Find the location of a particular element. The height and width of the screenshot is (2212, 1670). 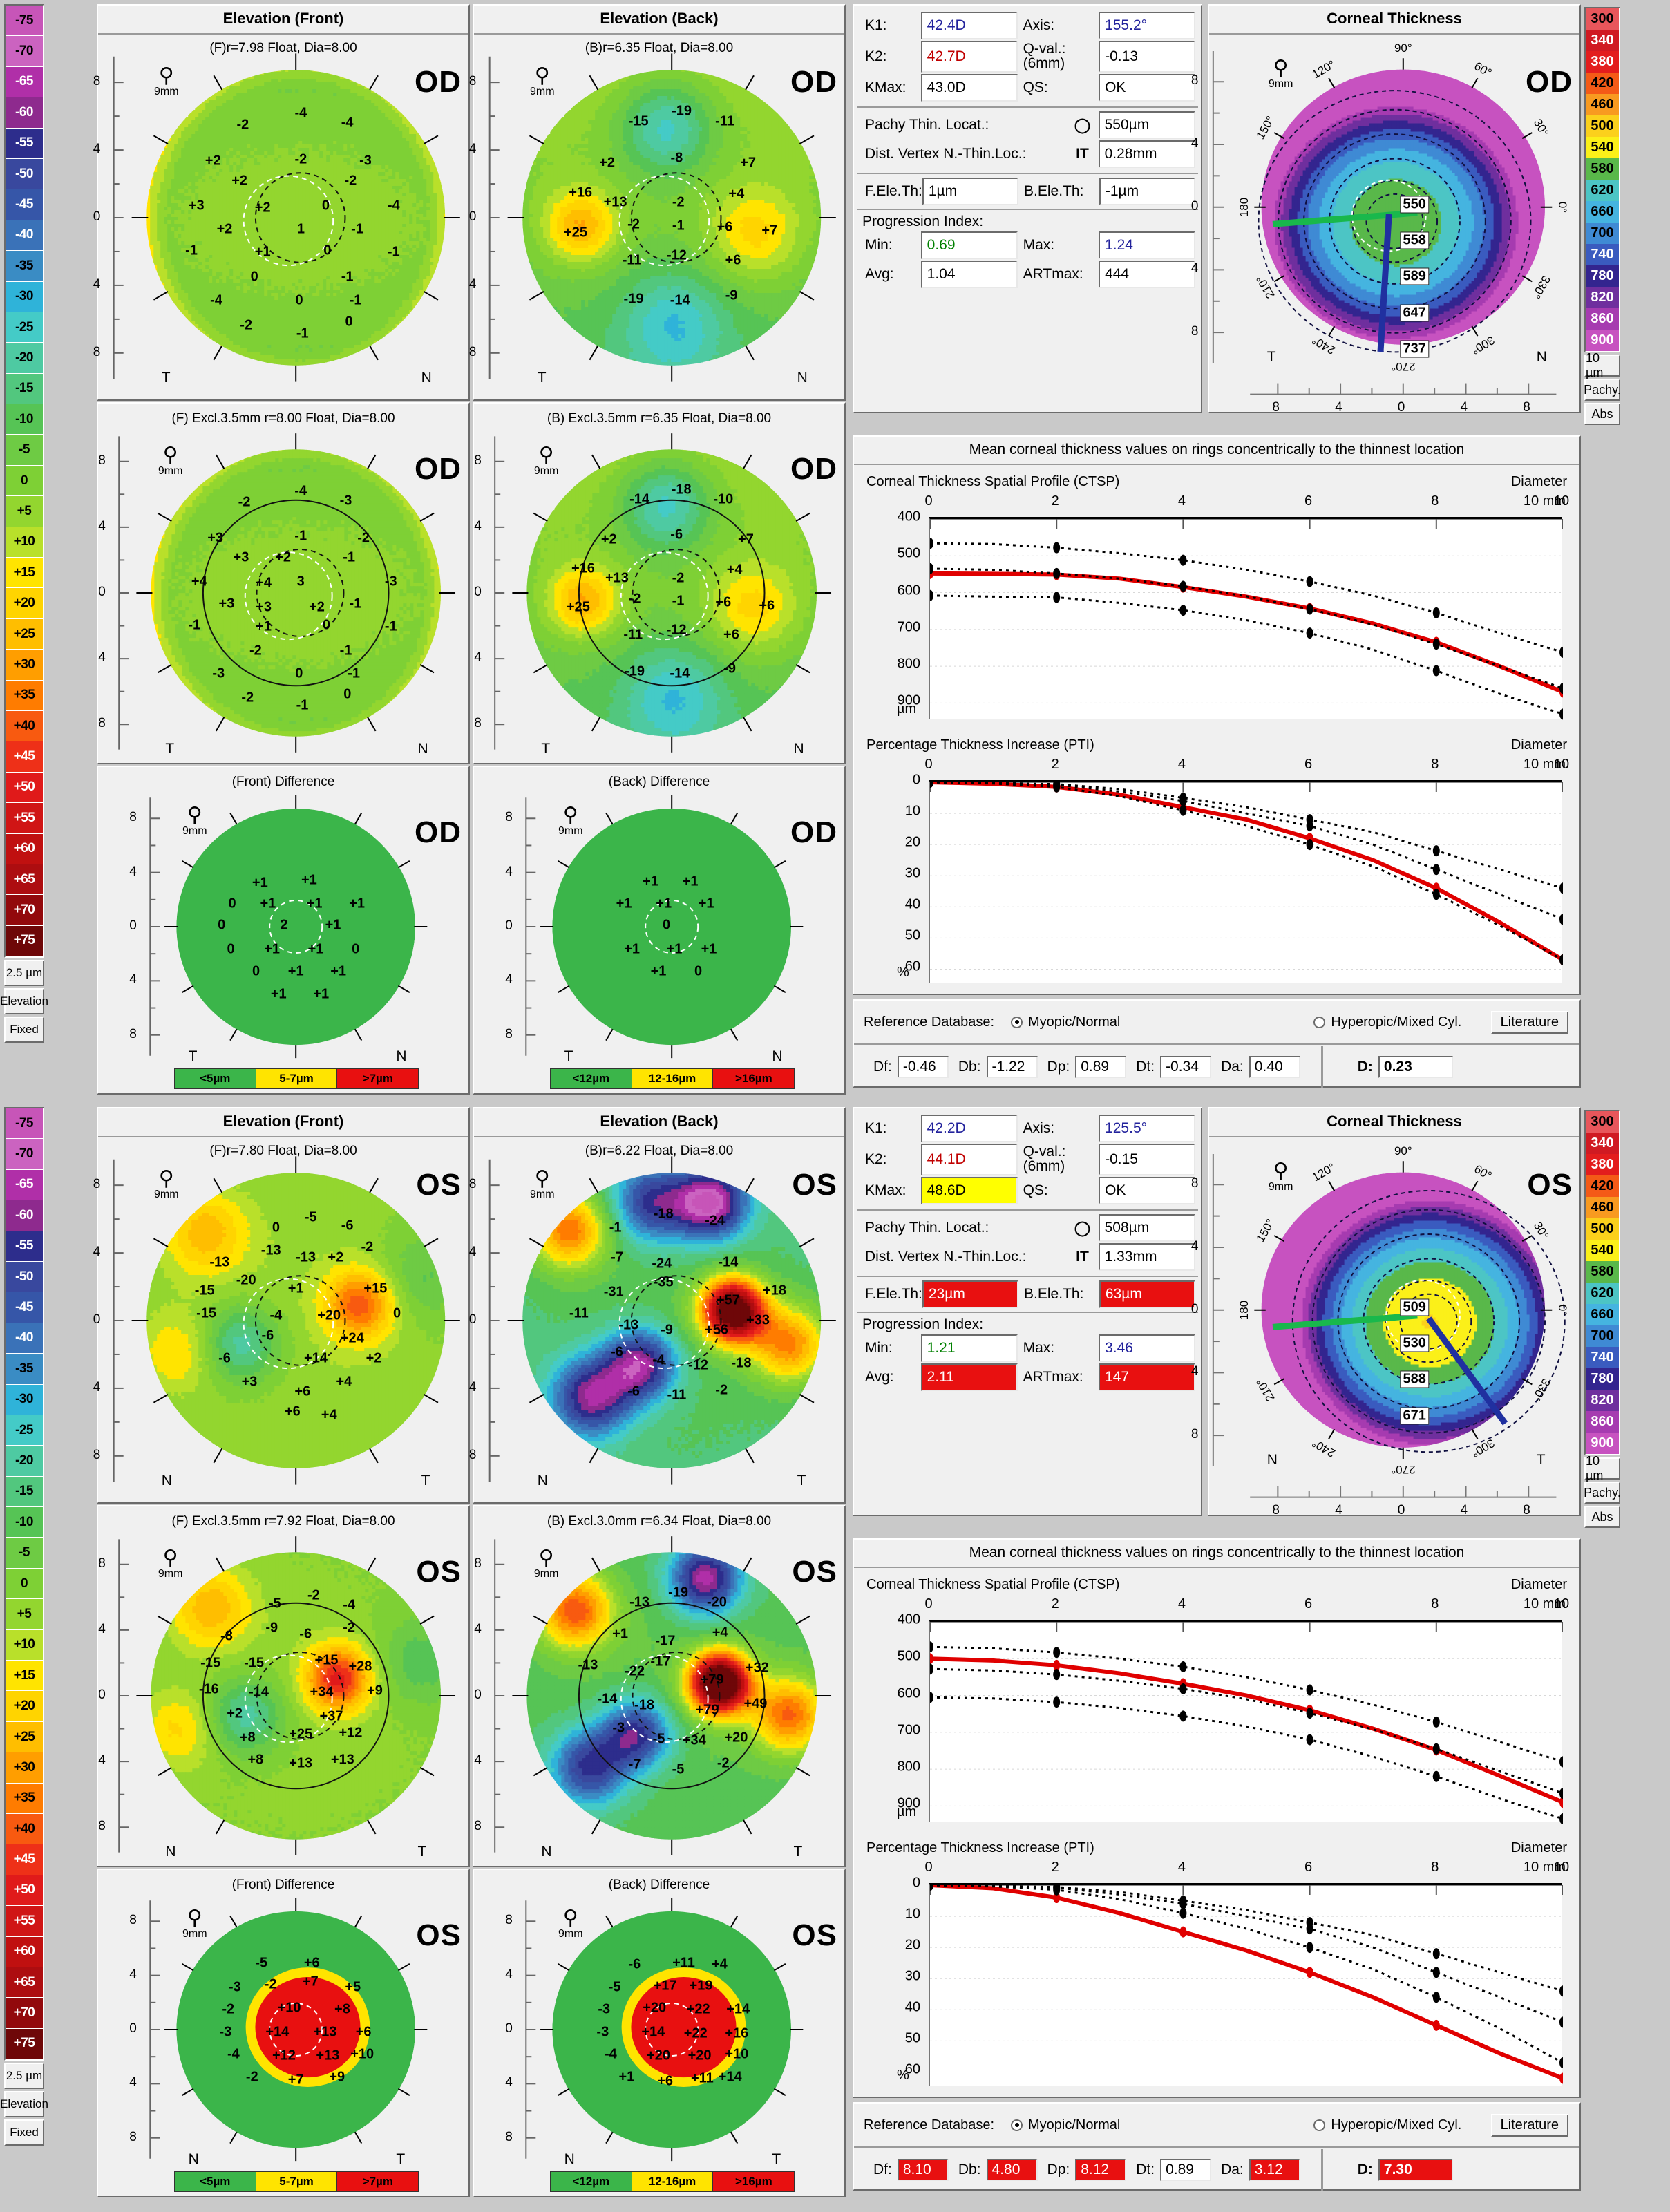

map-title: Elevation (Back) is located at coordinates (659, 1122).